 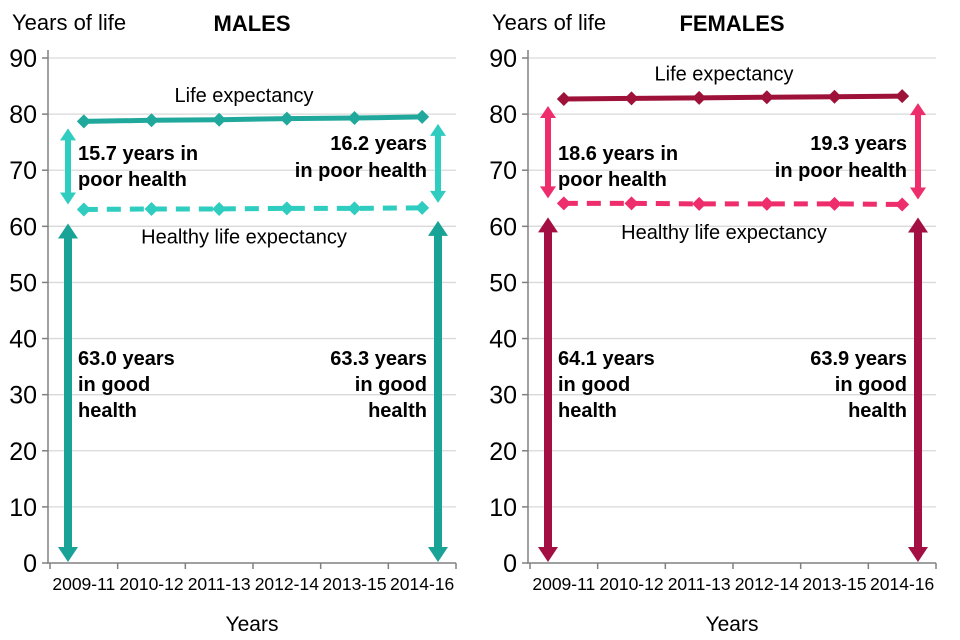 I want to click on chart-title: FEMALES, so click(x=731, y=23).